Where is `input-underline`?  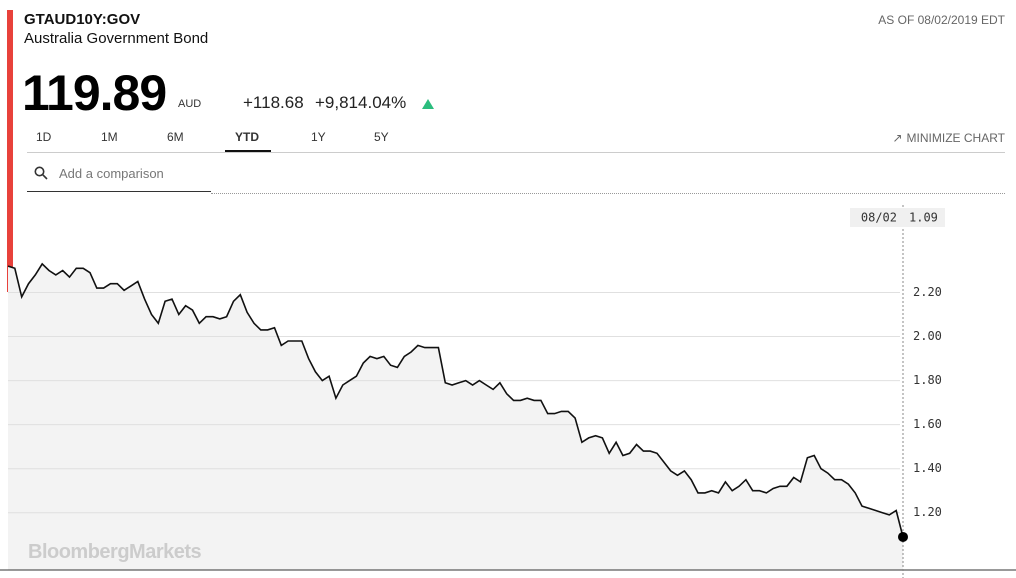 input-underline is located at coordinates (119, 191).